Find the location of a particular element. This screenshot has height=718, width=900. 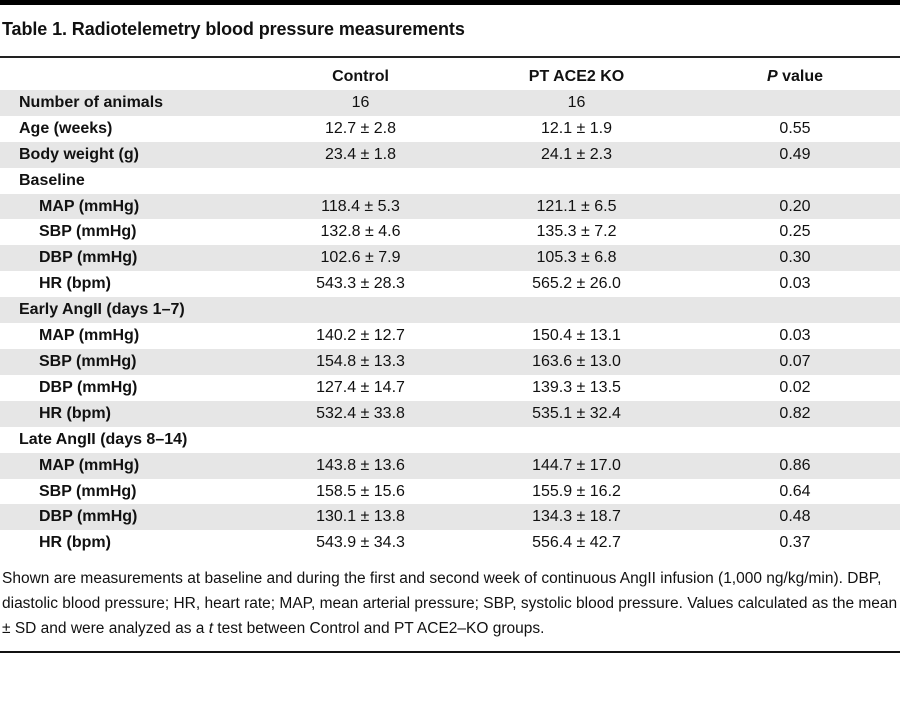

top-rule is located at coordinates (450, 2).